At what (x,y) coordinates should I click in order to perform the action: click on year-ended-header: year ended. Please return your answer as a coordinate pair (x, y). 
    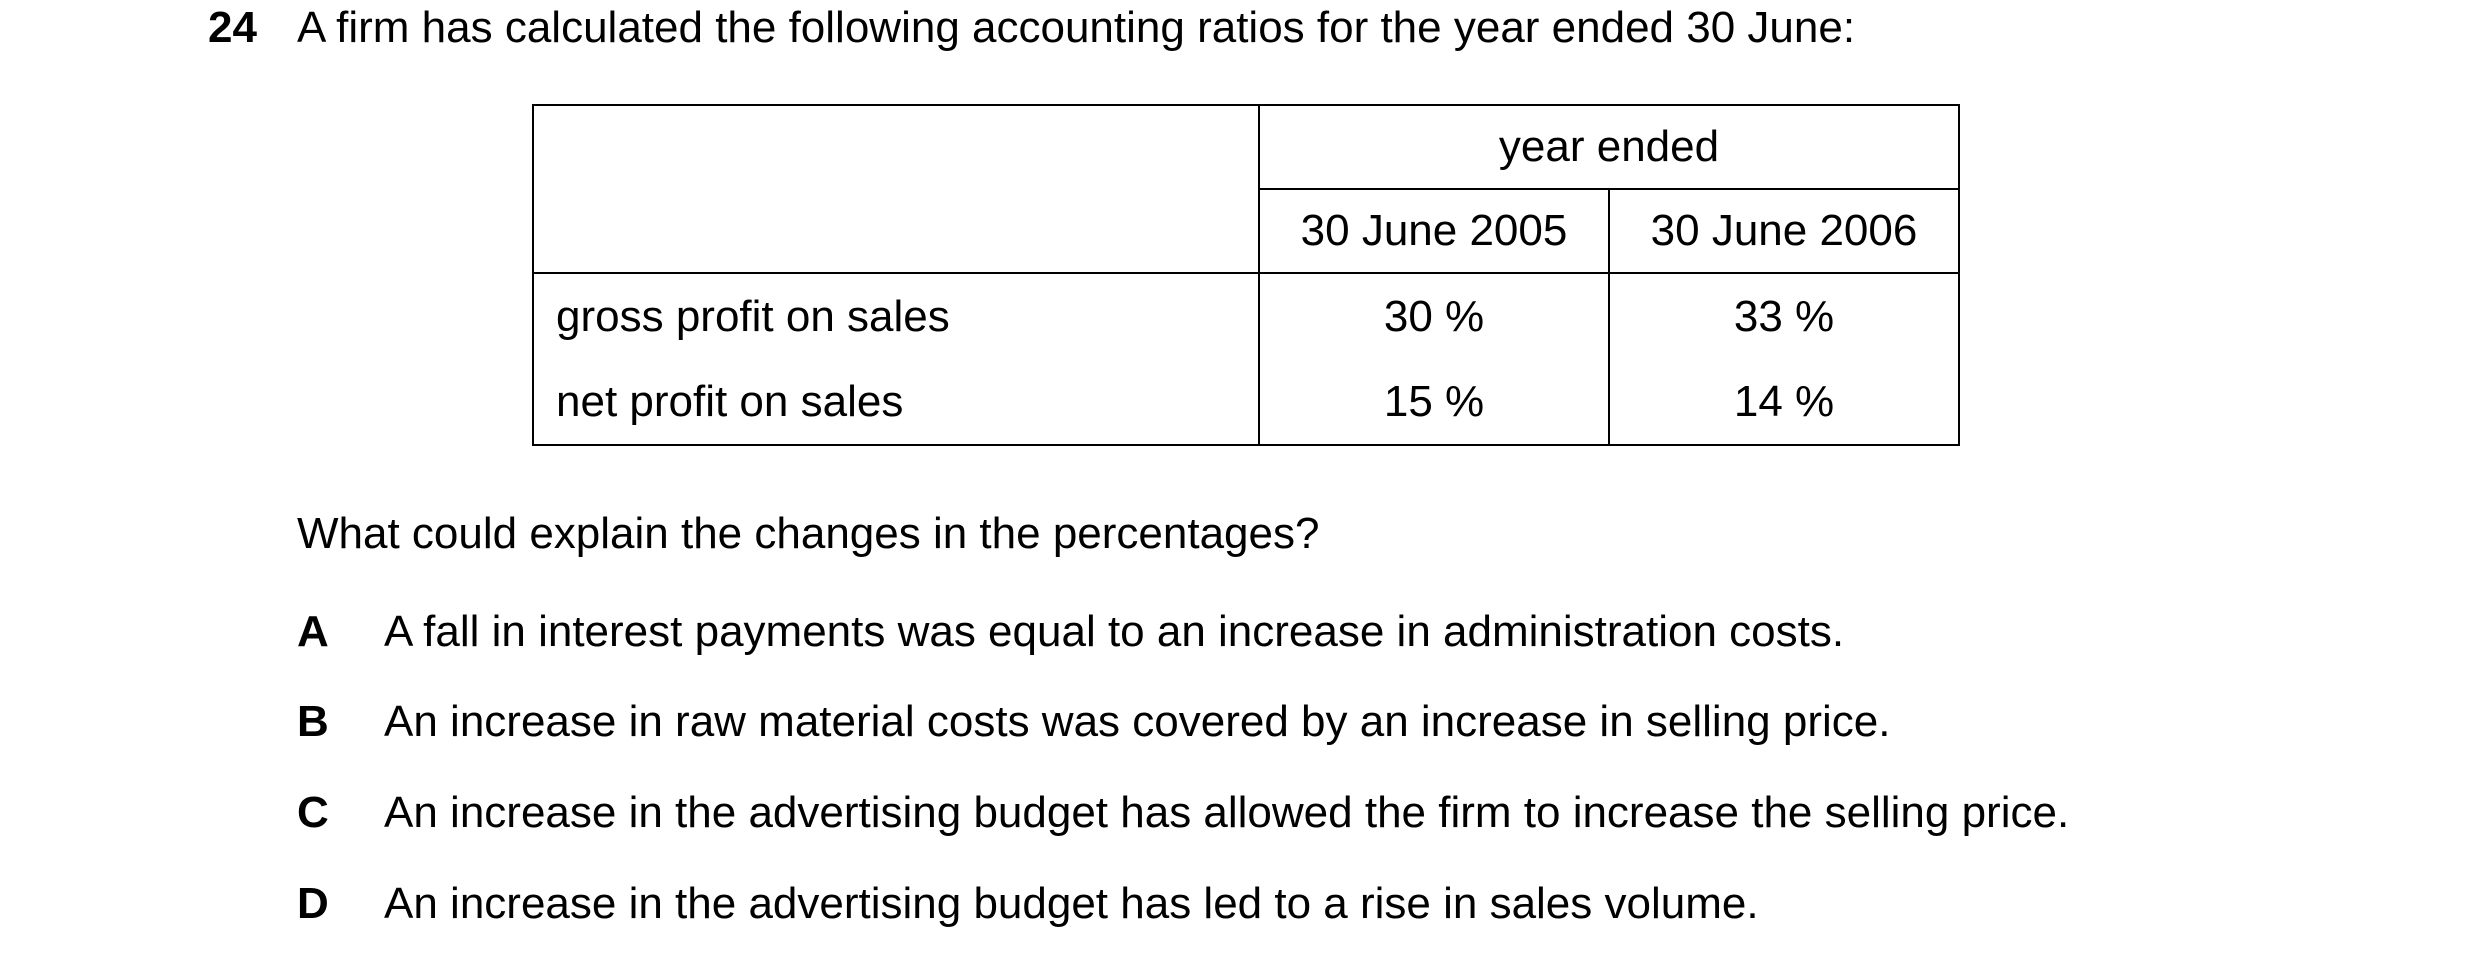
    Looking at the image, I should click on (1609, 147).